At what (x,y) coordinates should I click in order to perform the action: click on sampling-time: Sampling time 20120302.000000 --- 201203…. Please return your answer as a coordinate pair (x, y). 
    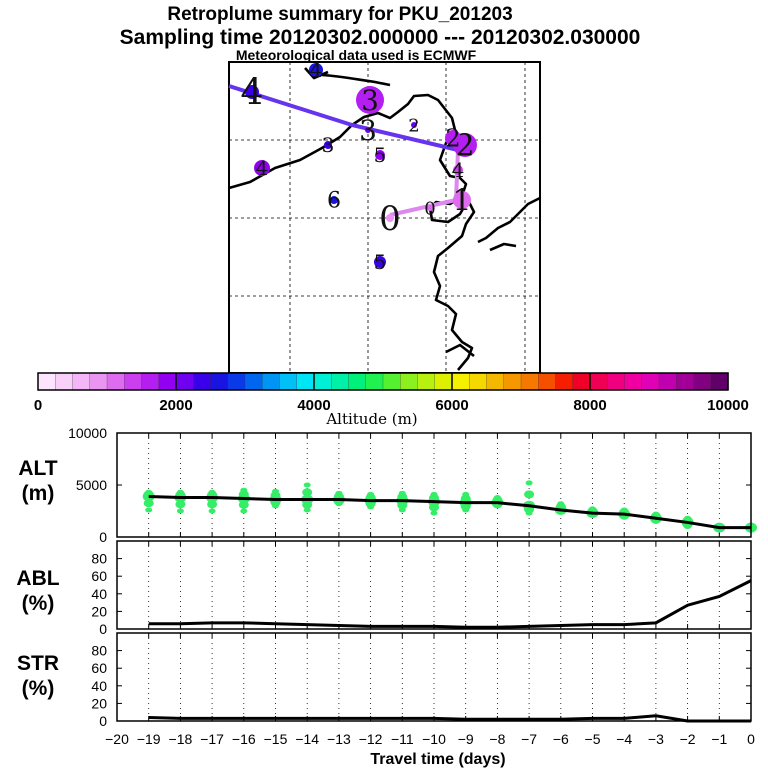
    Looking at the image, I should click on (380, 37).